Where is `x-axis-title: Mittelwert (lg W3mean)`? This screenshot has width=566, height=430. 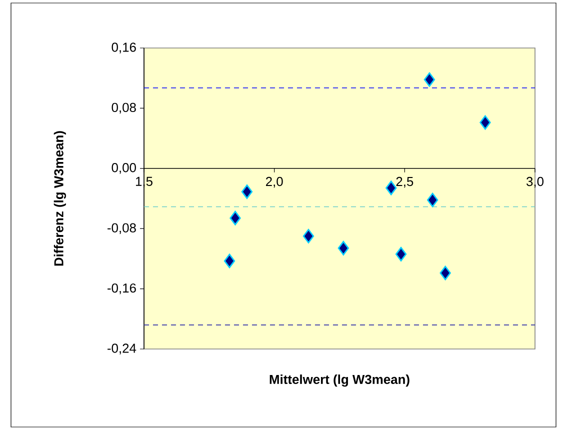
x-axis-title: Mittelwert (lg W3mean) is located at coordinates (340, 380).